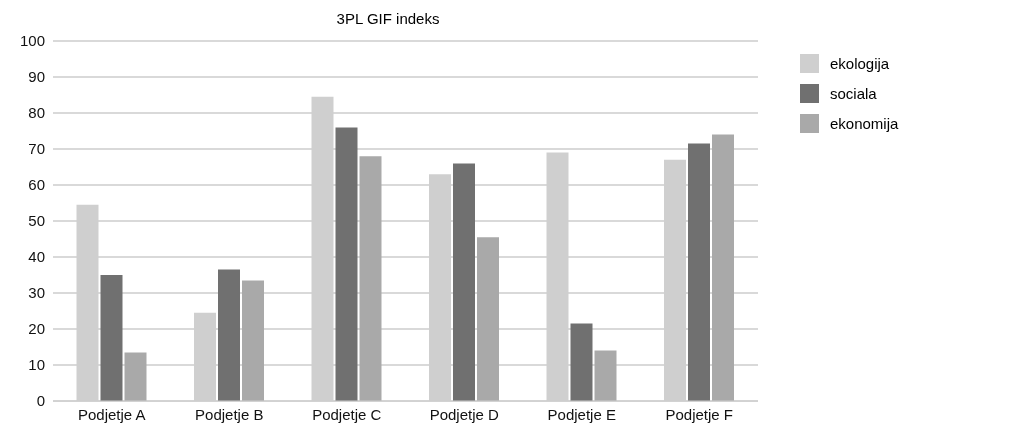 Image resolution: width=1020 pixels, height=435 pixels. What do you see at coordinates (699, 414) in the screenshot?
I see `x-tick-label: Podjetje F` at bounding box center [699, 414].